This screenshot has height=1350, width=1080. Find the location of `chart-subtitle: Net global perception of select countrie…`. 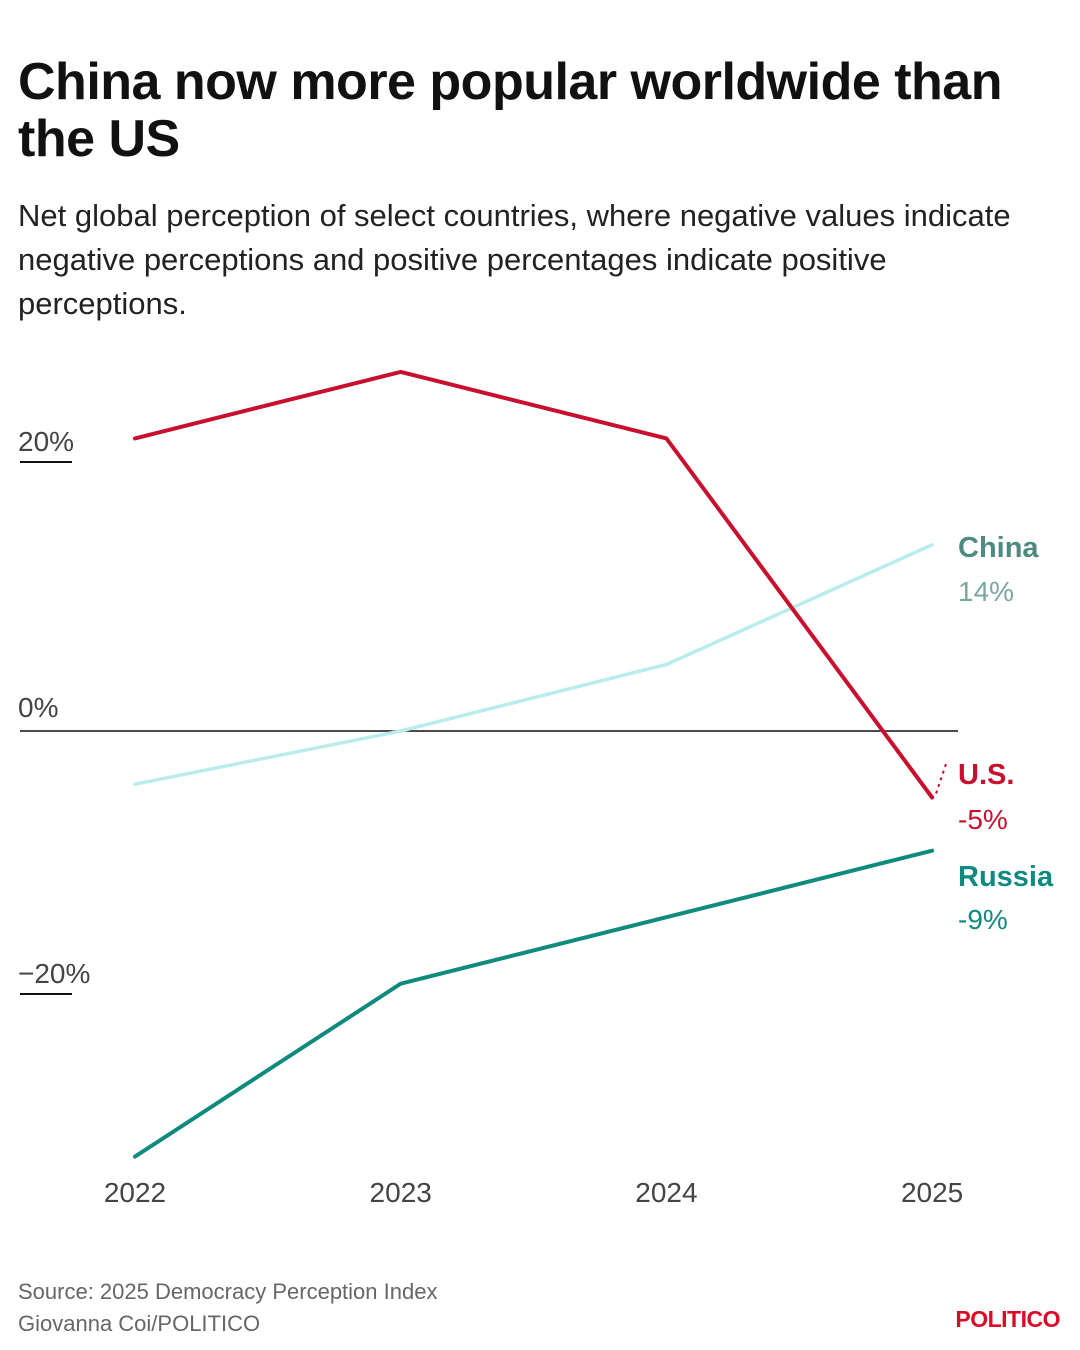

chart-subtitle: Net global perception of select countrie… is located at coordinates (514, 259).